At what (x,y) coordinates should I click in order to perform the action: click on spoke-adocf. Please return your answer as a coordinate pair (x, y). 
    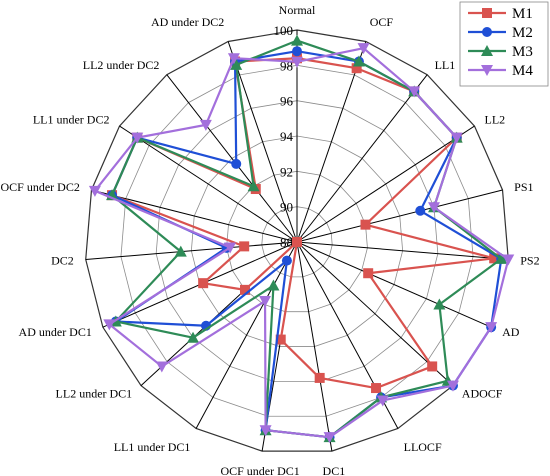
    Looking at the image, I should click on (375, 313).